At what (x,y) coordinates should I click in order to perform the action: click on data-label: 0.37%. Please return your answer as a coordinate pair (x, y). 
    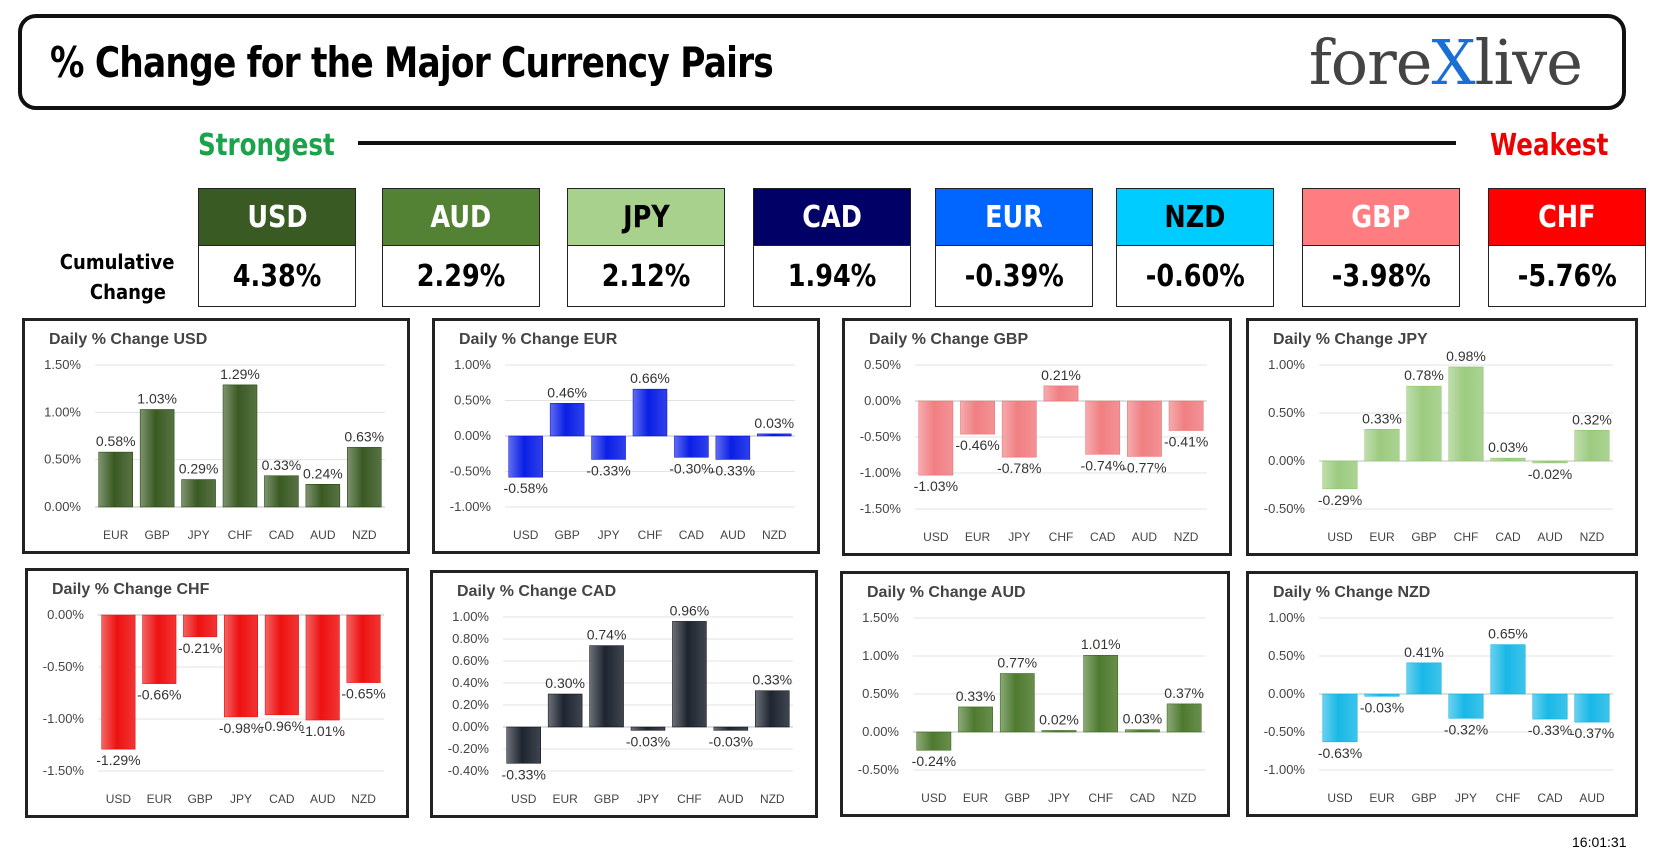
    Looking at the image, I should click on (1184, 693).